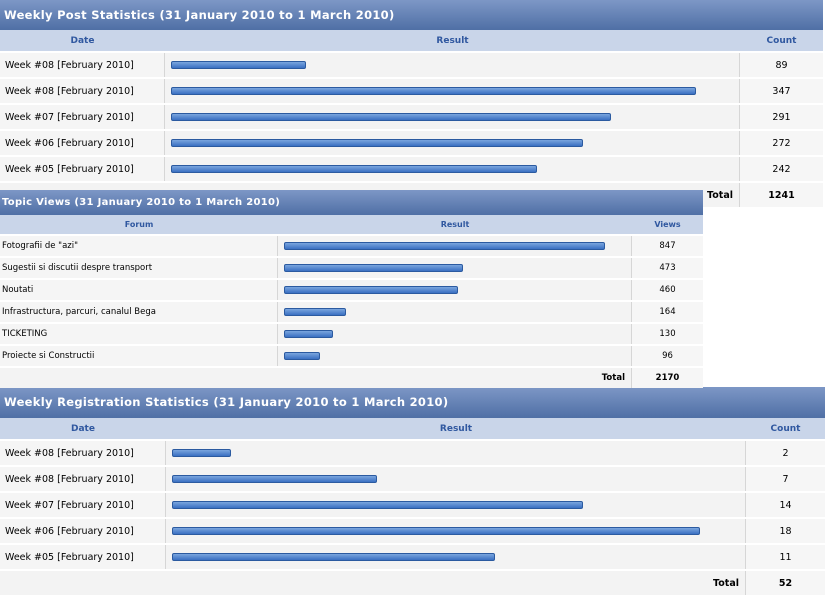 The width and height of the screenshot is (825, 595). I want to click on row-count: 18, so click(785, 531).